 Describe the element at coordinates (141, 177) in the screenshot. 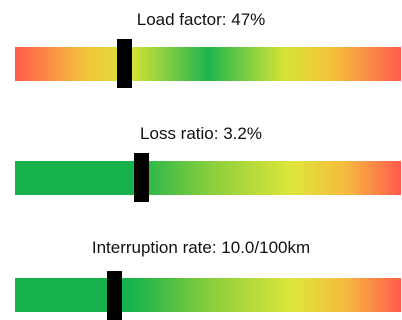

I see `loss-ratio-marker` at that location.